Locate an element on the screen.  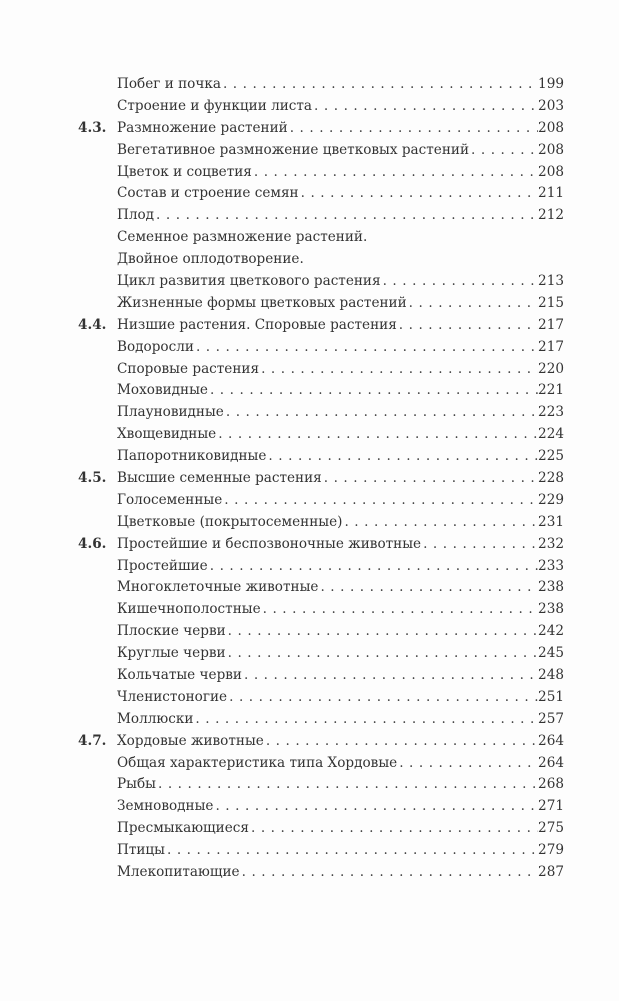
entry-title: Строение и функции листа is located at coordinates (215, 105).